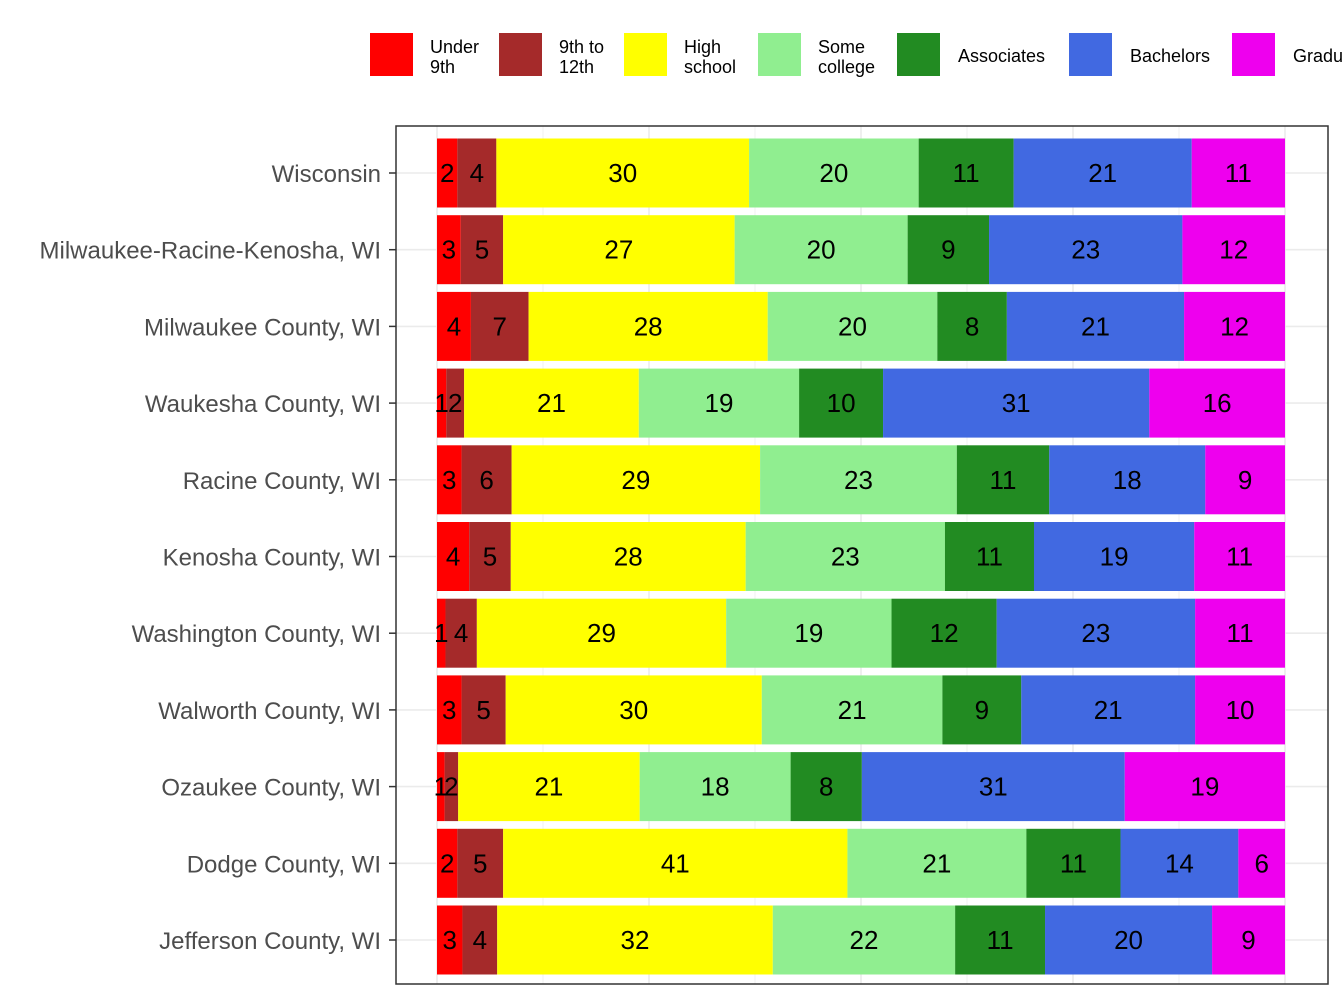 Image resolution: width=1344 pixels, height=1008 pixels. I want to click on data-label-racine-county-wi-associates: 11, so click(1003, 480).